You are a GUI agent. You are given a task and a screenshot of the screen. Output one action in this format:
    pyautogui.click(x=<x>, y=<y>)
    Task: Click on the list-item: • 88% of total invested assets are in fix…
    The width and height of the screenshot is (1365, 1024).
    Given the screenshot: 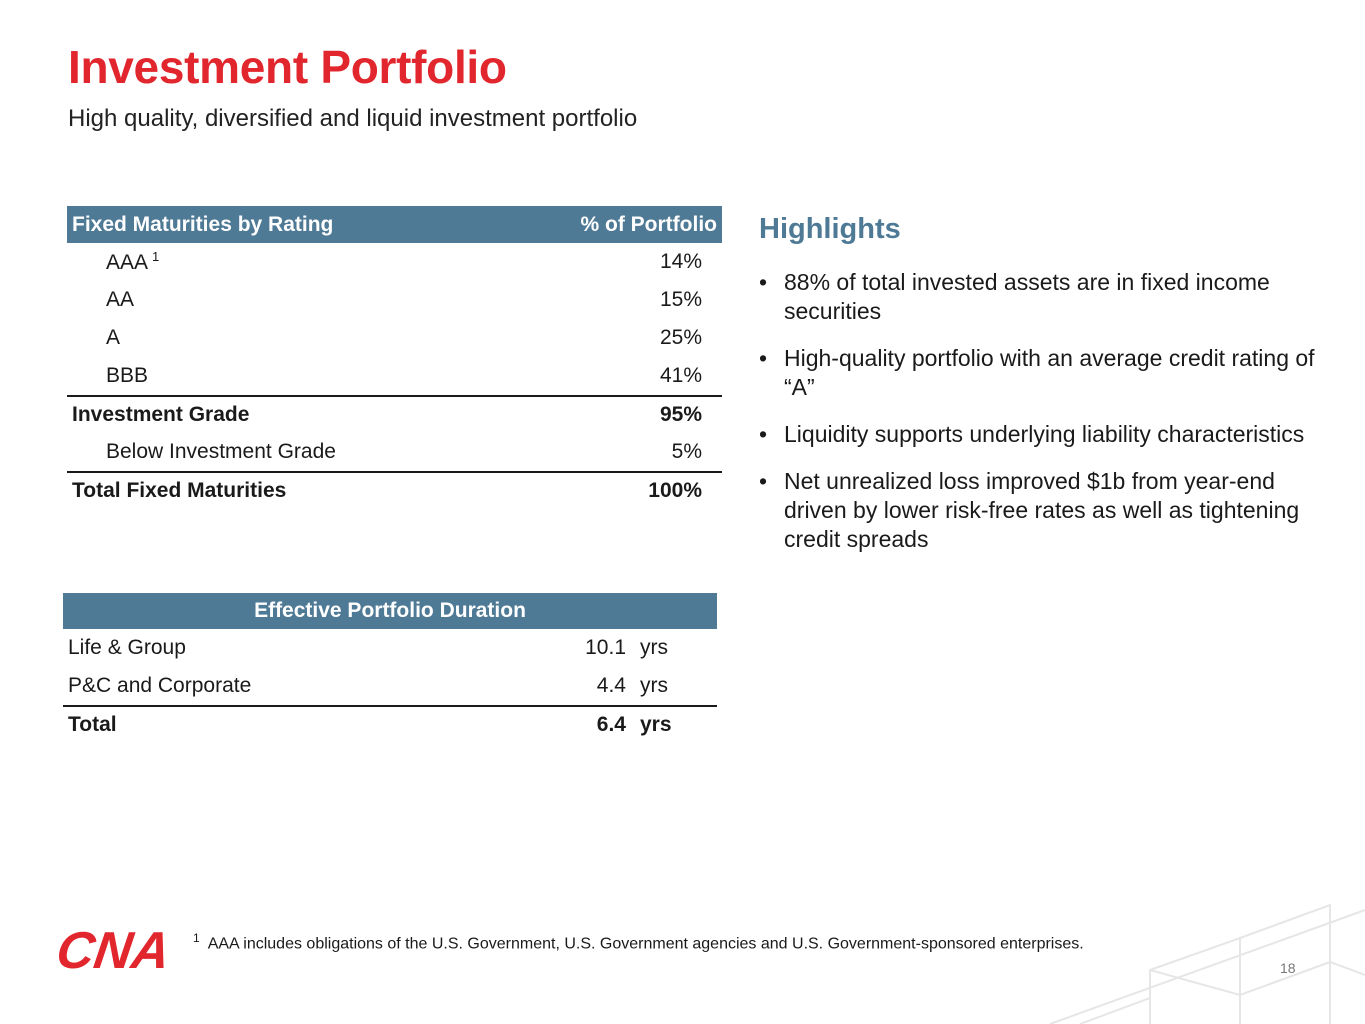 What is the action you would take?
    pyautogui.click(x=1044, y=297)
    